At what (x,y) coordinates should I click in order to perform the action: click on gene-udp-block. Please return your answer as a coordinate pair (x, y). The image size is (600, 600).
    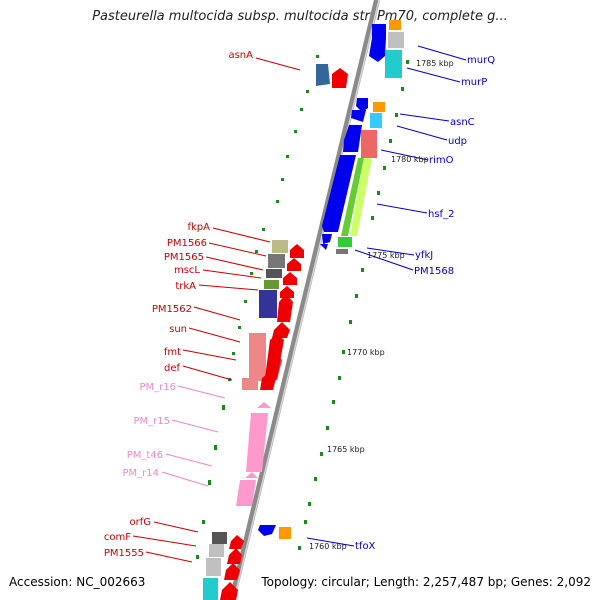
    Looking at the image, I should click on (376, 120).